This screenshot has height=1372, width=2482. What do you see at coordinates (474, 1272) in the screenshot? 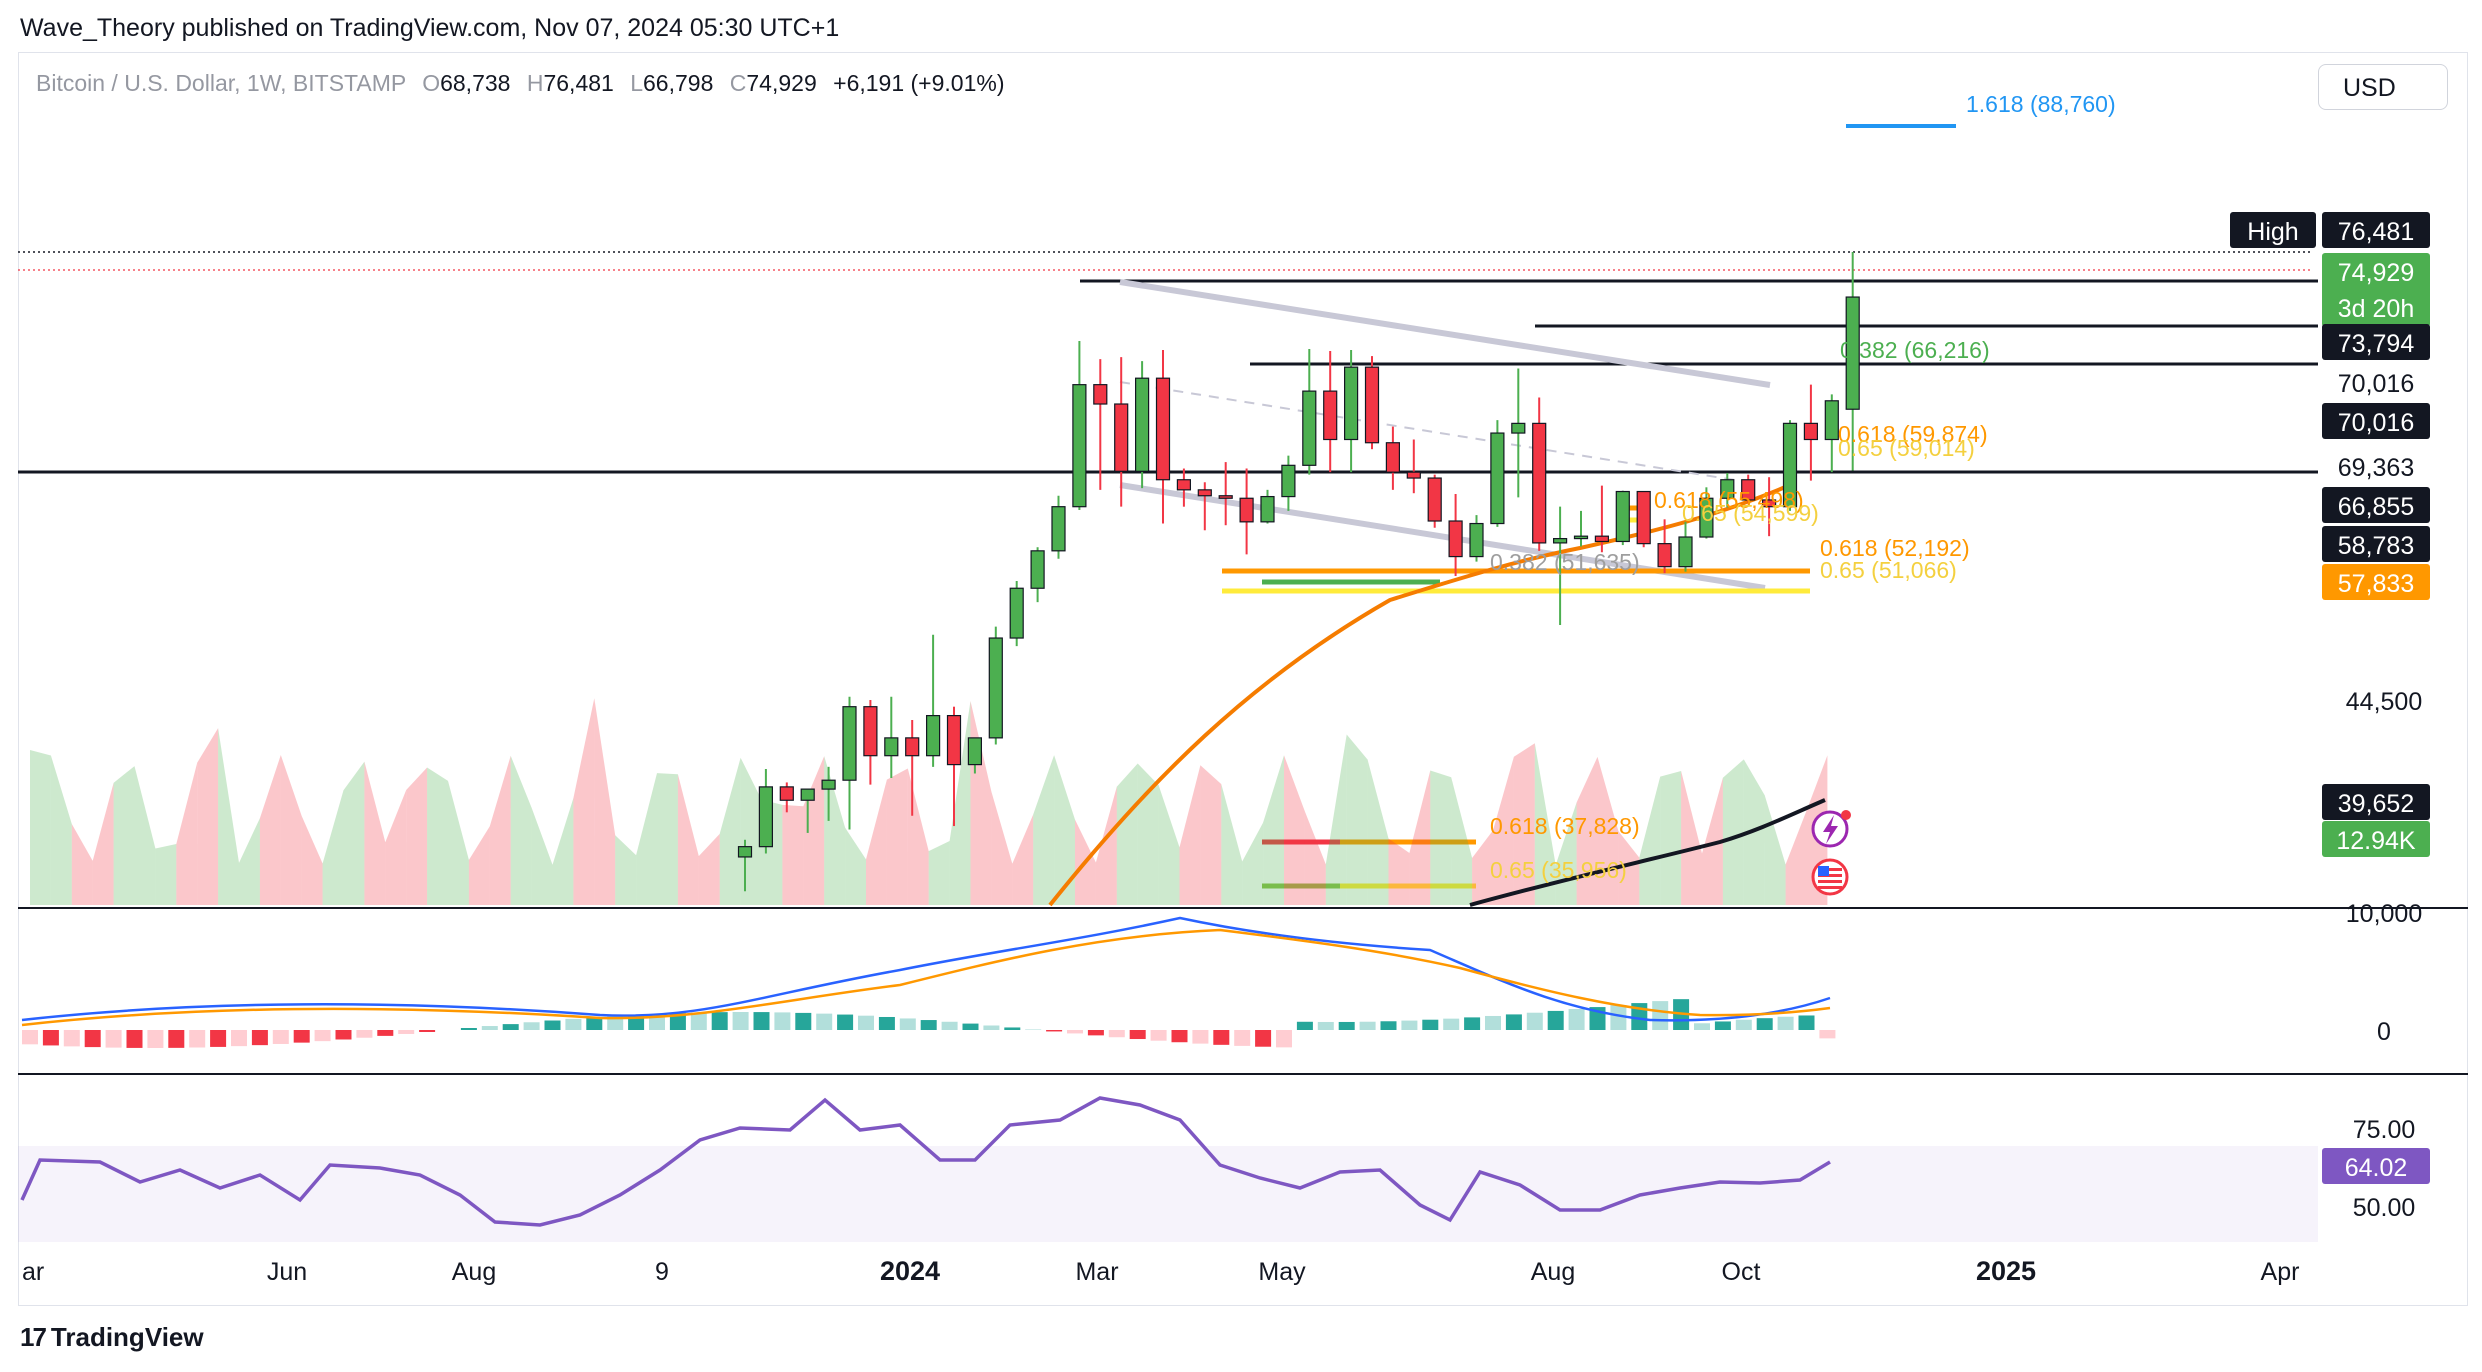
I see `time-axis-label: Aug` at bounding box center [474, 1272].